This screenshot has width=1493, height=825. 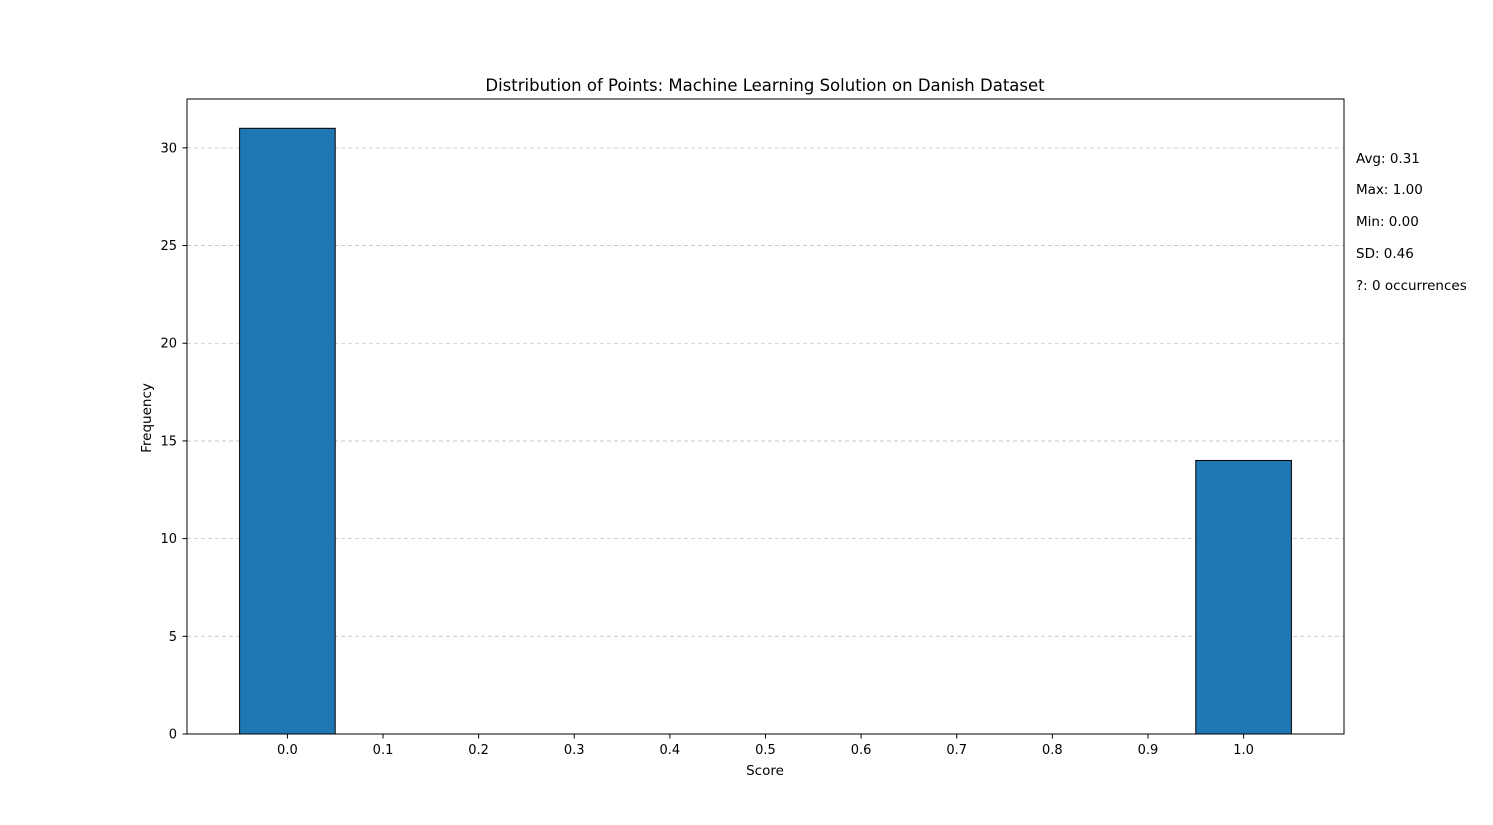 I want to click on y-tick-label-2: 10, so click(x=168, y=539).